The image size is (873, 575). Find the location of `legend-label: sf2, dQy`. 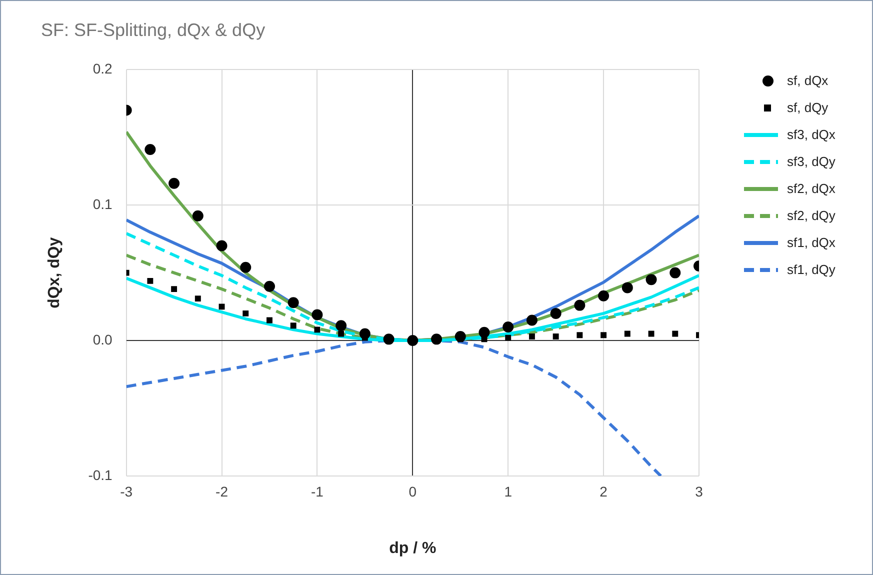

legend-label: sf2, dQy is located at coordinates (811, 215).